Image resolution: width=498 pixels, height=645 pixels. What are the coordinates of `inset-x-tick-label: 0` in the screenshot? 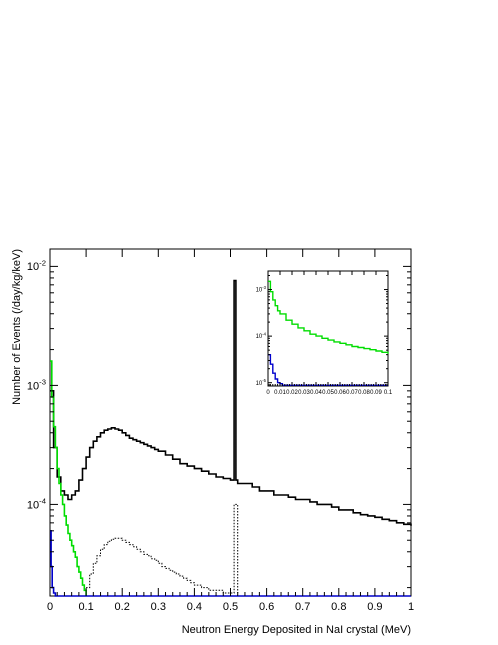 It's located at (268, 393).